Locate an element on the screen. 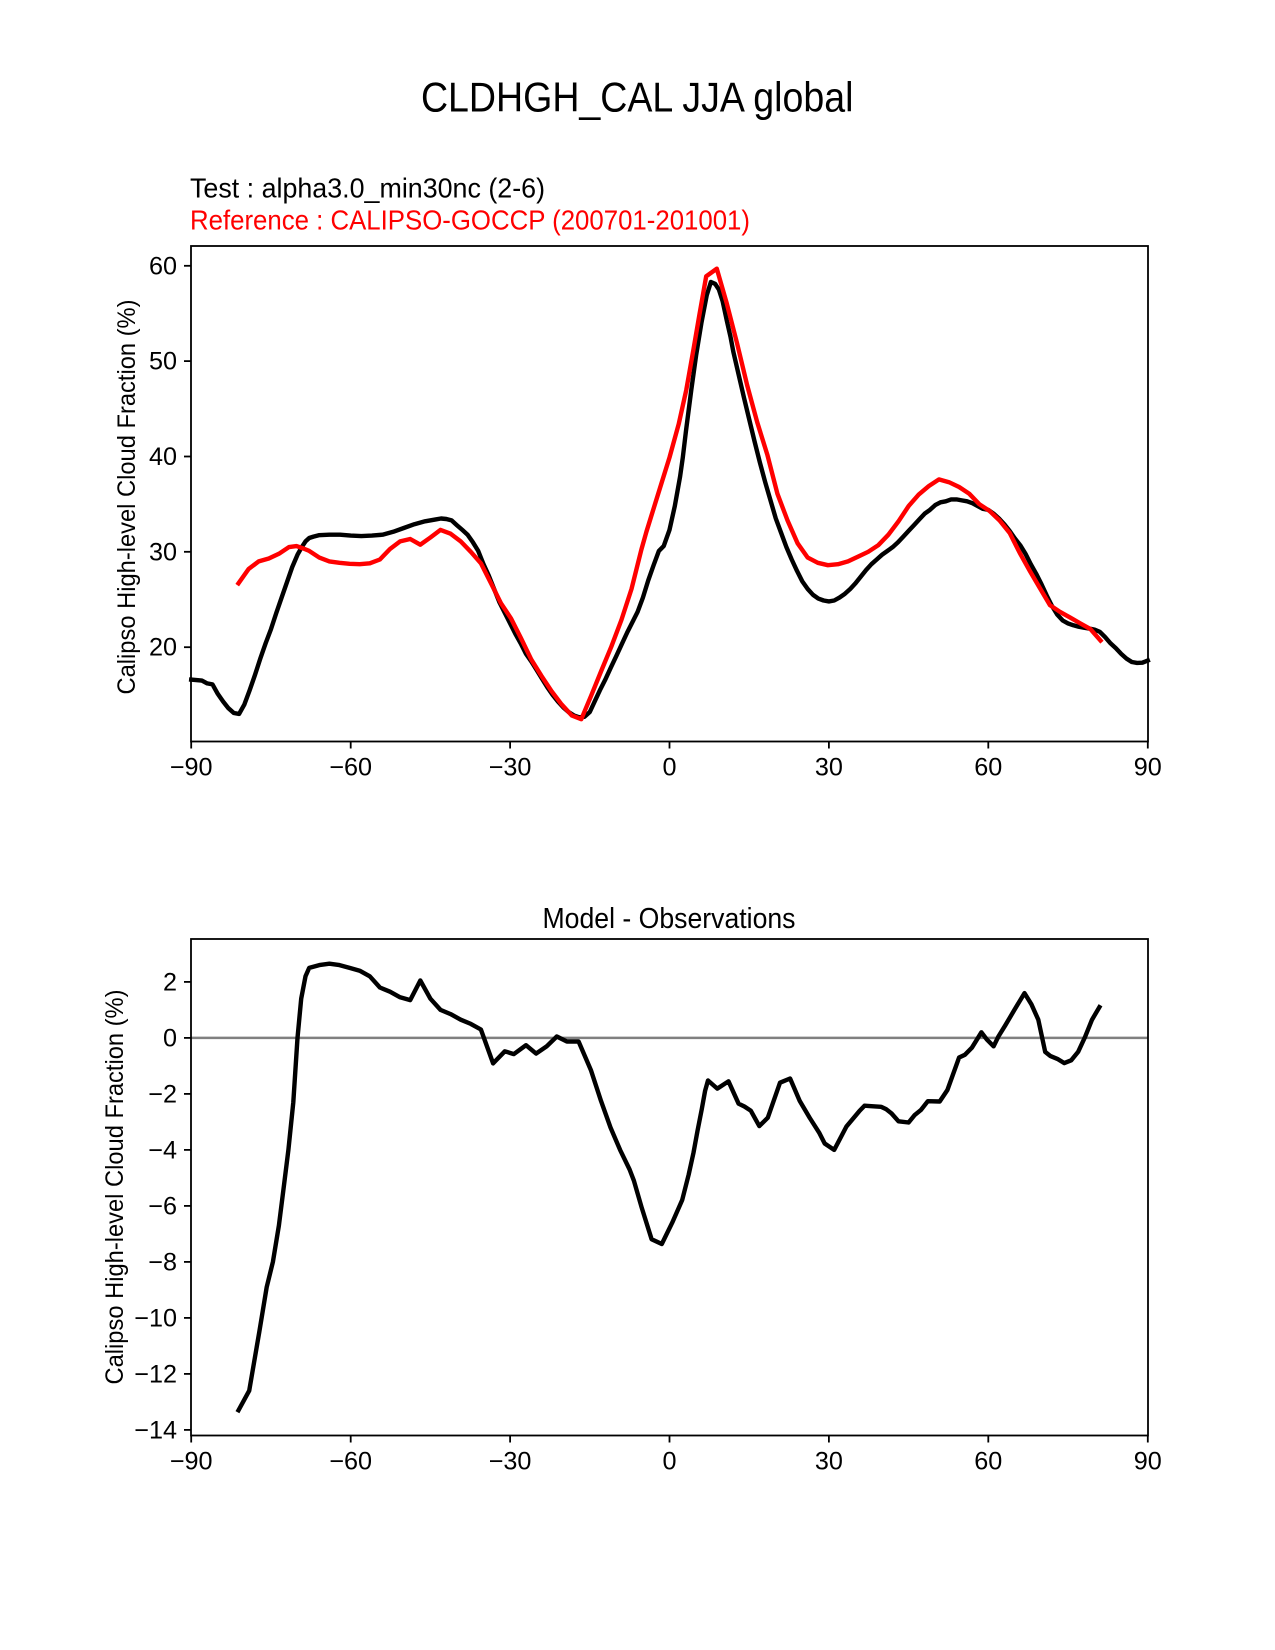 This screenshot has height=1650, width=1275. svg-text: −12 is located at coordinates (155, 1374).